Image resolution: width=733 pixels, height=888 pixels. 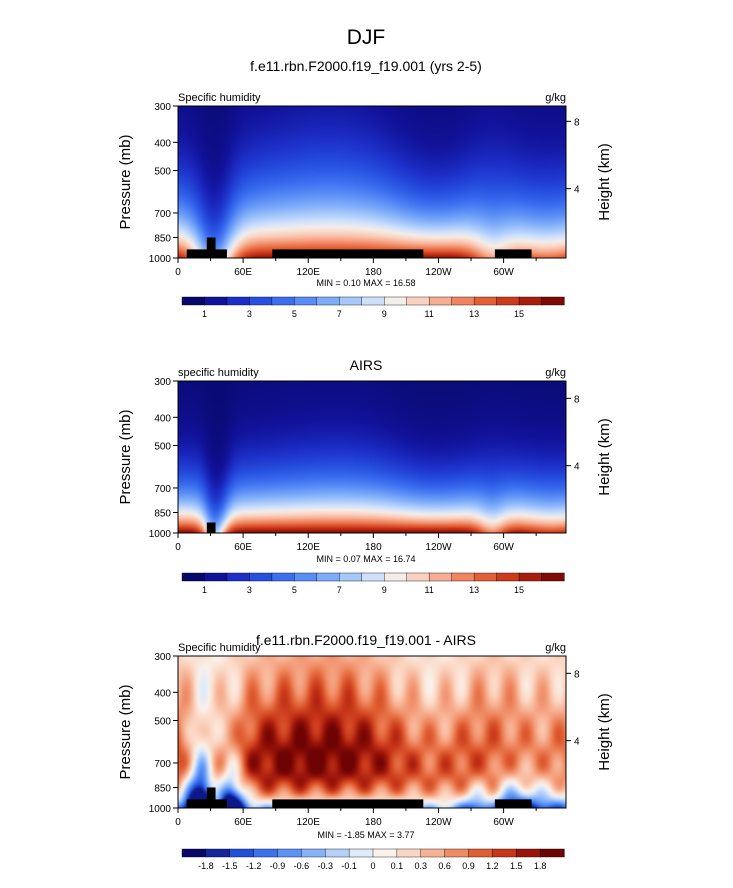 What do you see at coordinates (249, 590) in the screenshot?
I see `colorbar-label: 3` at bounding box center [249, 590].